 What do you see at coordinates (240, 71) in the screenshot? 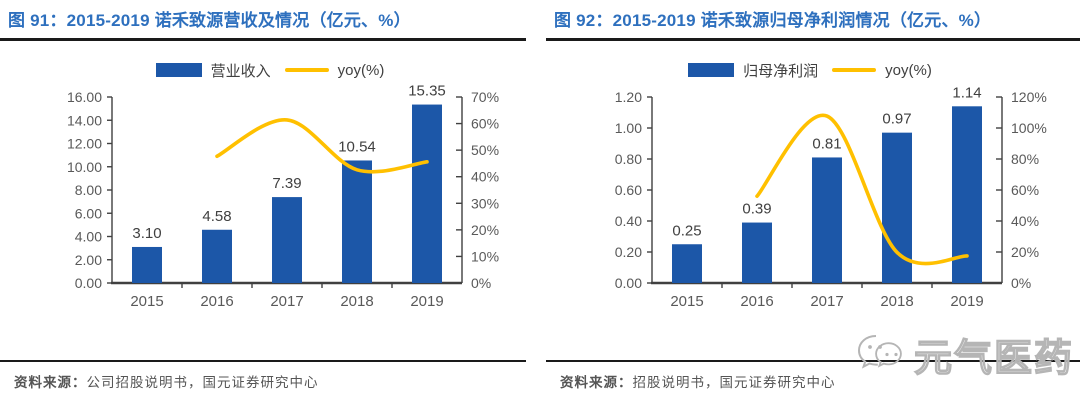
I see `legend-label: 营业收入` at bounding box center [240, 71].